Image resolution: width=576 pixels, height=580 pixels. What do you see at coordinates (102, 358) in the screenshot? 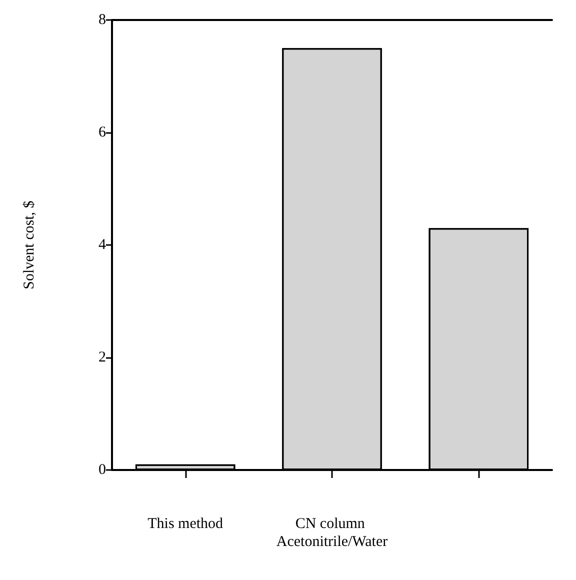
I see `y-tick-label: 2` at bounding box center [102, 358].